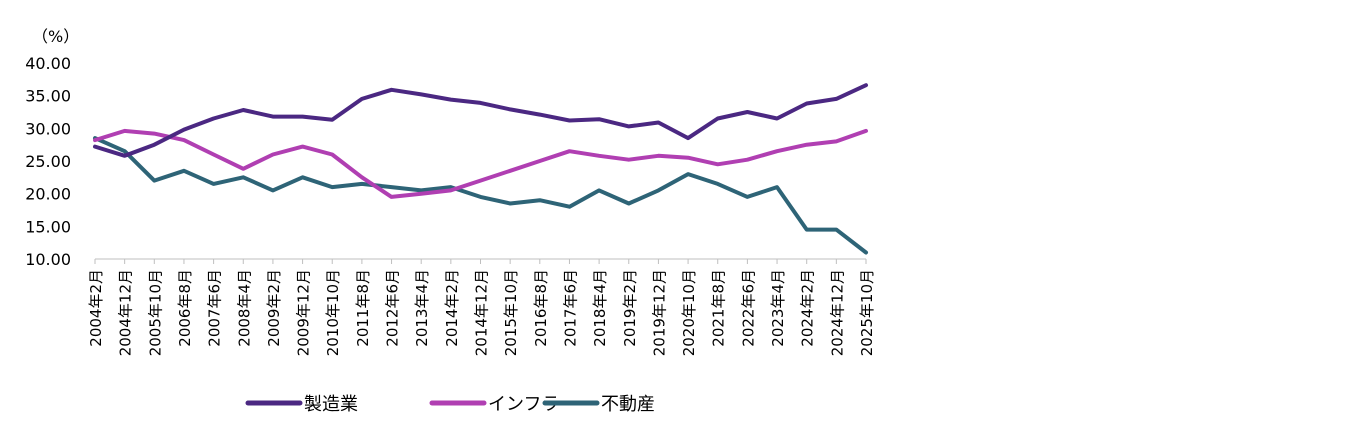 The width and height of the screenshot is (1364, 431). I want to click on x-tick-label: 2004年2月, so click(96, 308).